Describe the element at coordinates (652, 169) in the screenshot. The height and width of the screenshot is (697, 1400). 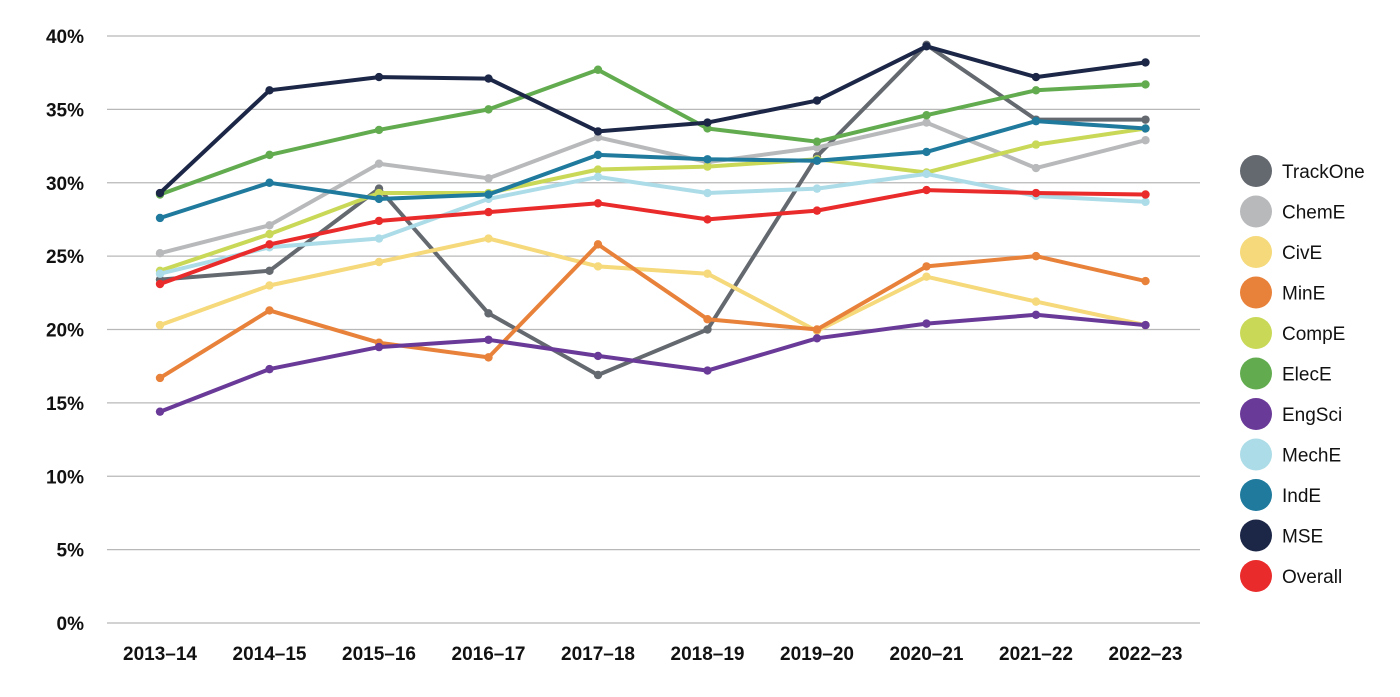
I see `series-inde` at that location.